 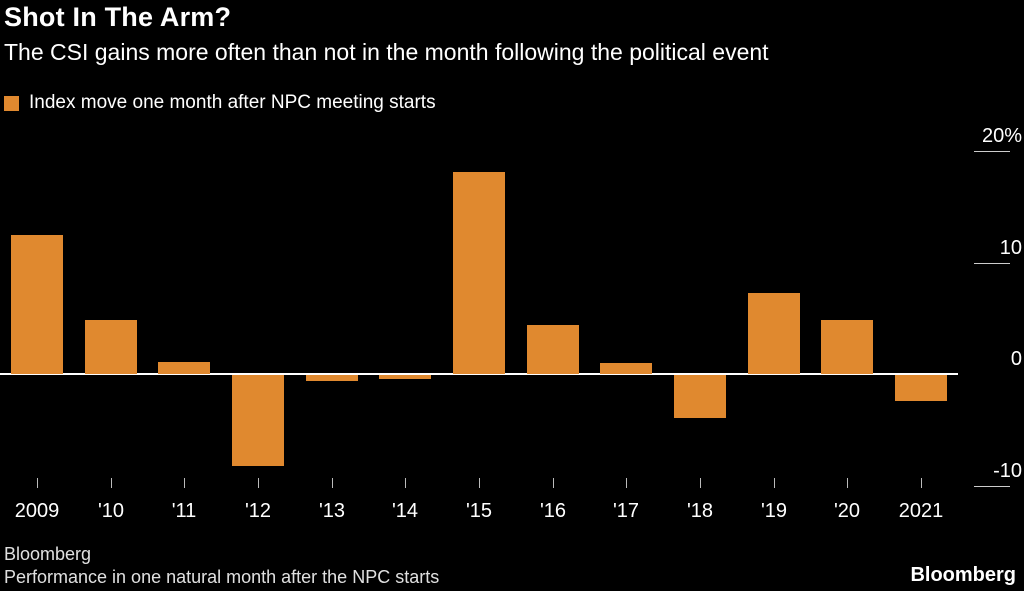 What do you see at coordinates (1007, 470) in the screenshot?
I see `y-axis-label: -10` at bounding box center [1007, 470].